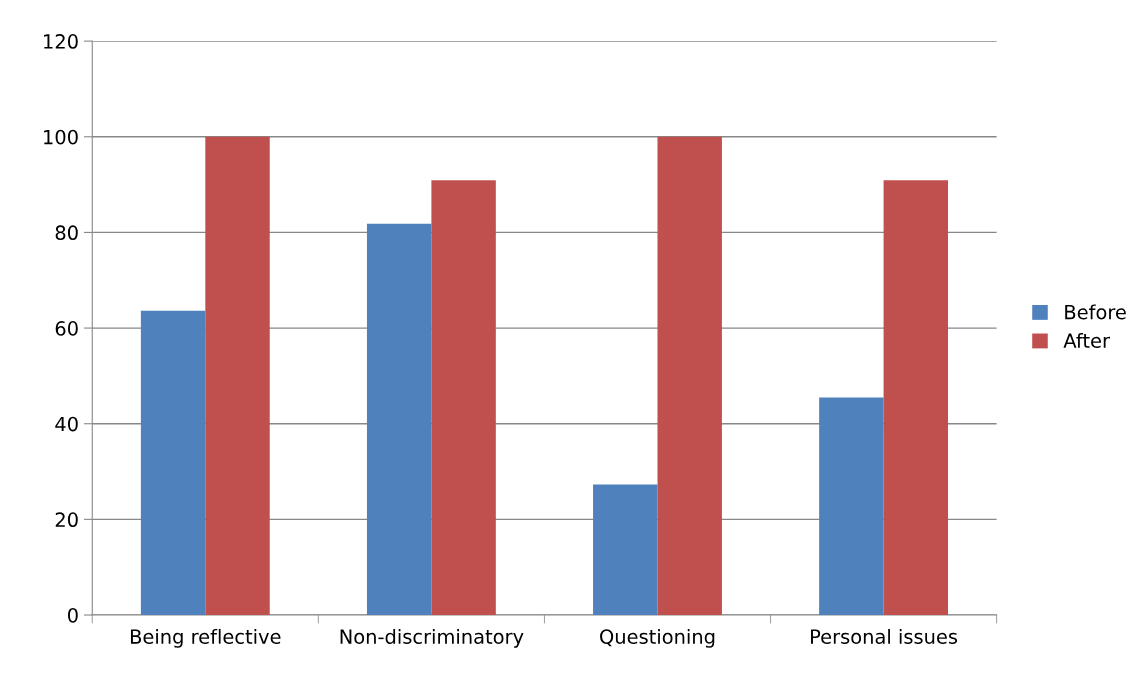 This screenshot has width=1139, height=674. I want to click on y-tick-label: 0, so click(72, 615).